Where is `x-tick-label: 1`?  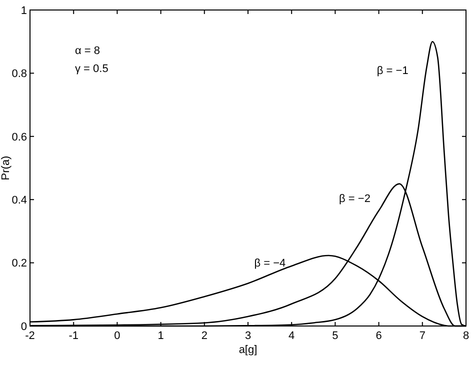 x-tick-label: 1 is located at coordinates (161, 336).